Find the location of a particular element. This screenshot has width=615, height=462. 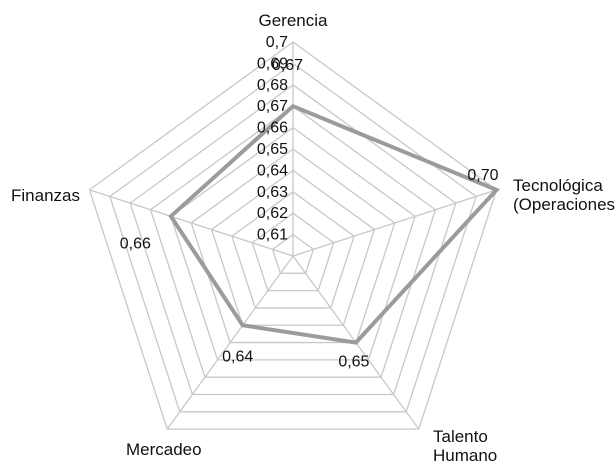

category-label-1: Gerencia is located at coordinates (294, 20).